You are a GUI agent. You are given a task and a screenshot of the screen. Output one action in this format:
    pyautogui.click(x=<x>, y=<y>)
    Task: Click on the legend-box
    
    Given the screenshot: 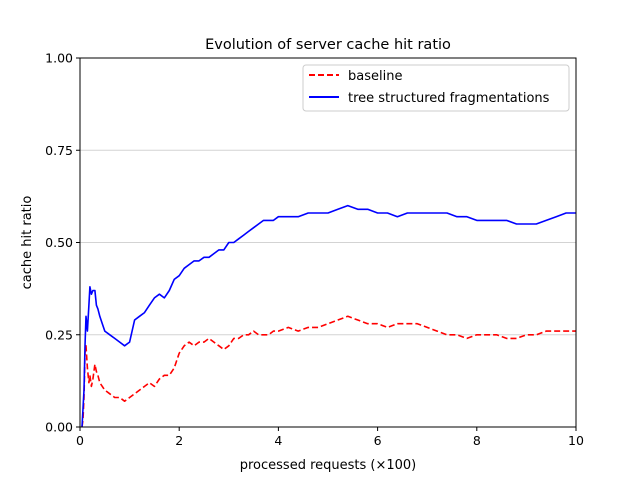 What is the action you would take?
    pyautogui.click(x=436, y=88)
    